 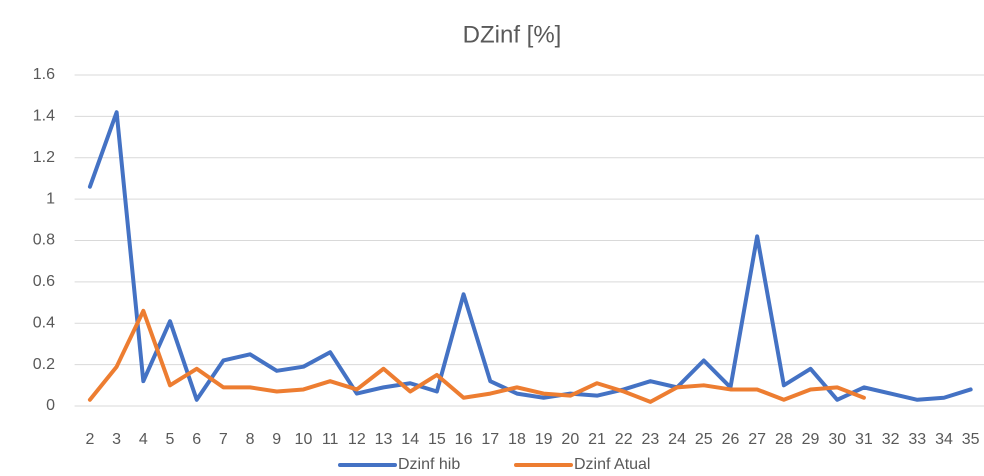 I want to click on x-tick-label: 9, so click(x=276, y=439).